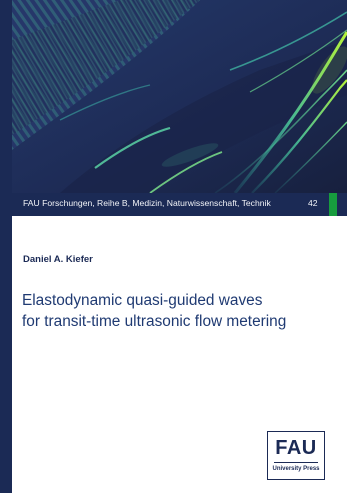  I want to click on publisher-logo-rule, so click(296, 463).